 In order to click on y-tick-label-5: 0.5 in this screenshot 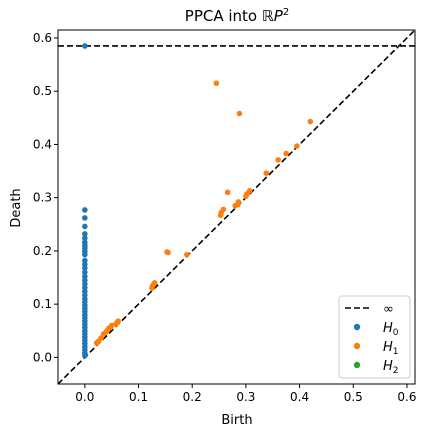, I will do `click(42, 91)`.